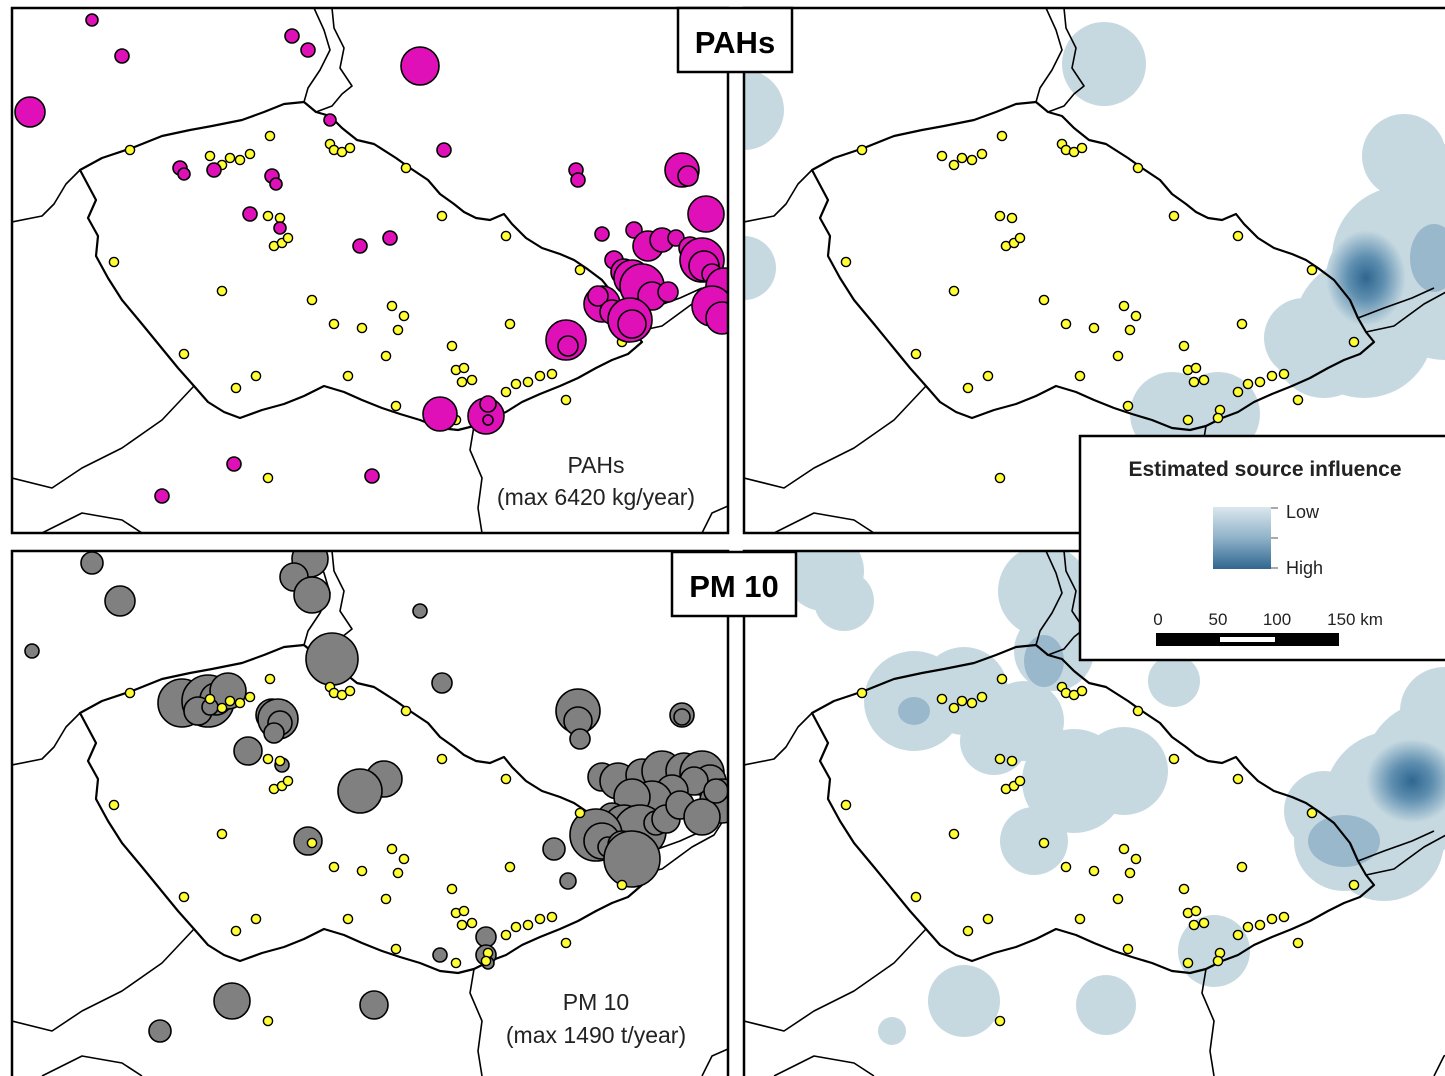 The image size is (1445, 1076). What do you see at coordinates (735, 42) in the screenshot?
I see `pahs-title: PAHs` at bounding box center [735, 42].